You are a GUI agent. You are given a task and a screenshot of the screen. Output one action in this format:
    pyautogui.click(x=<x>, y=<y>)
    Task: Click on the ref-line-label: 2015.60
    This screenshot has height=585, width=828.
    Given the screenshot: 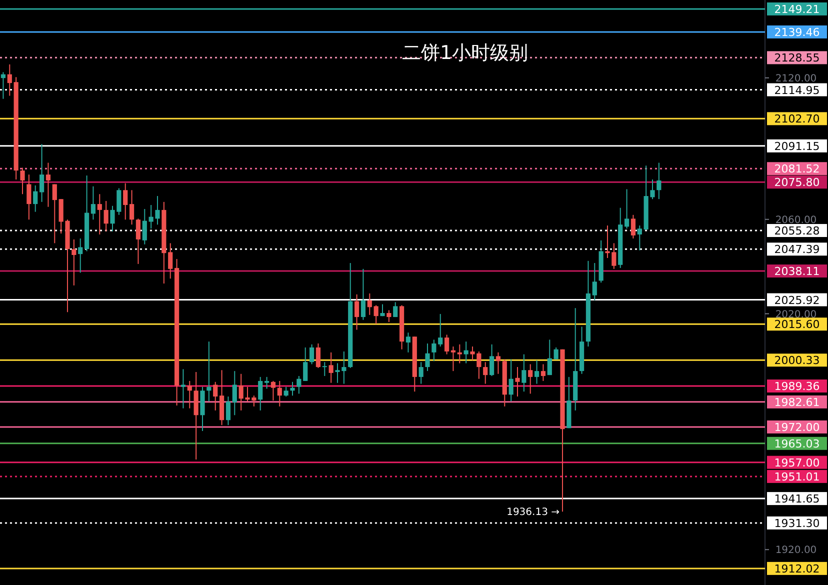 What is the action you would take?
    pyautogui.click(x=797, y=325)
    